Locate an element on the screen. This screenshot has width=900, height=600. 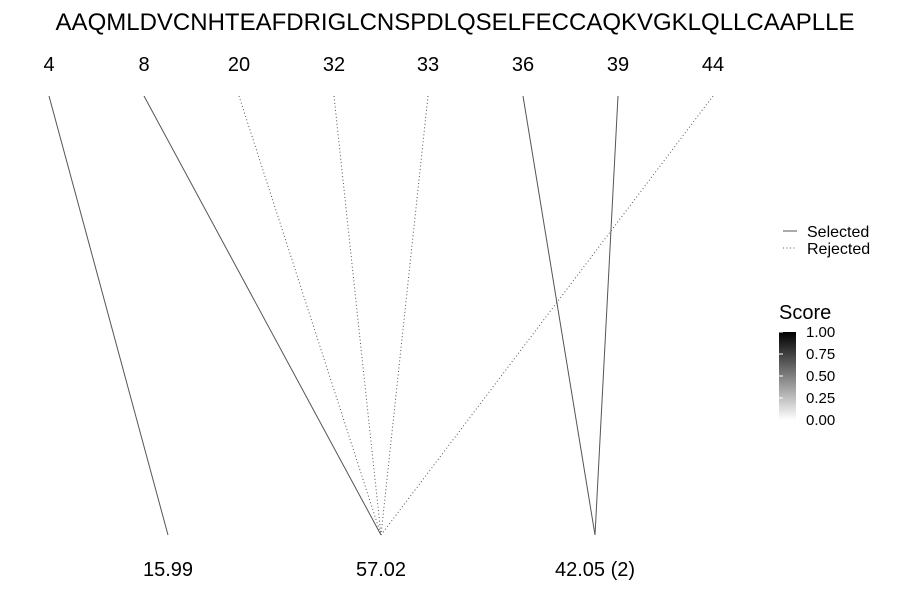
score-colorbar is located at coordinates (787, 376).